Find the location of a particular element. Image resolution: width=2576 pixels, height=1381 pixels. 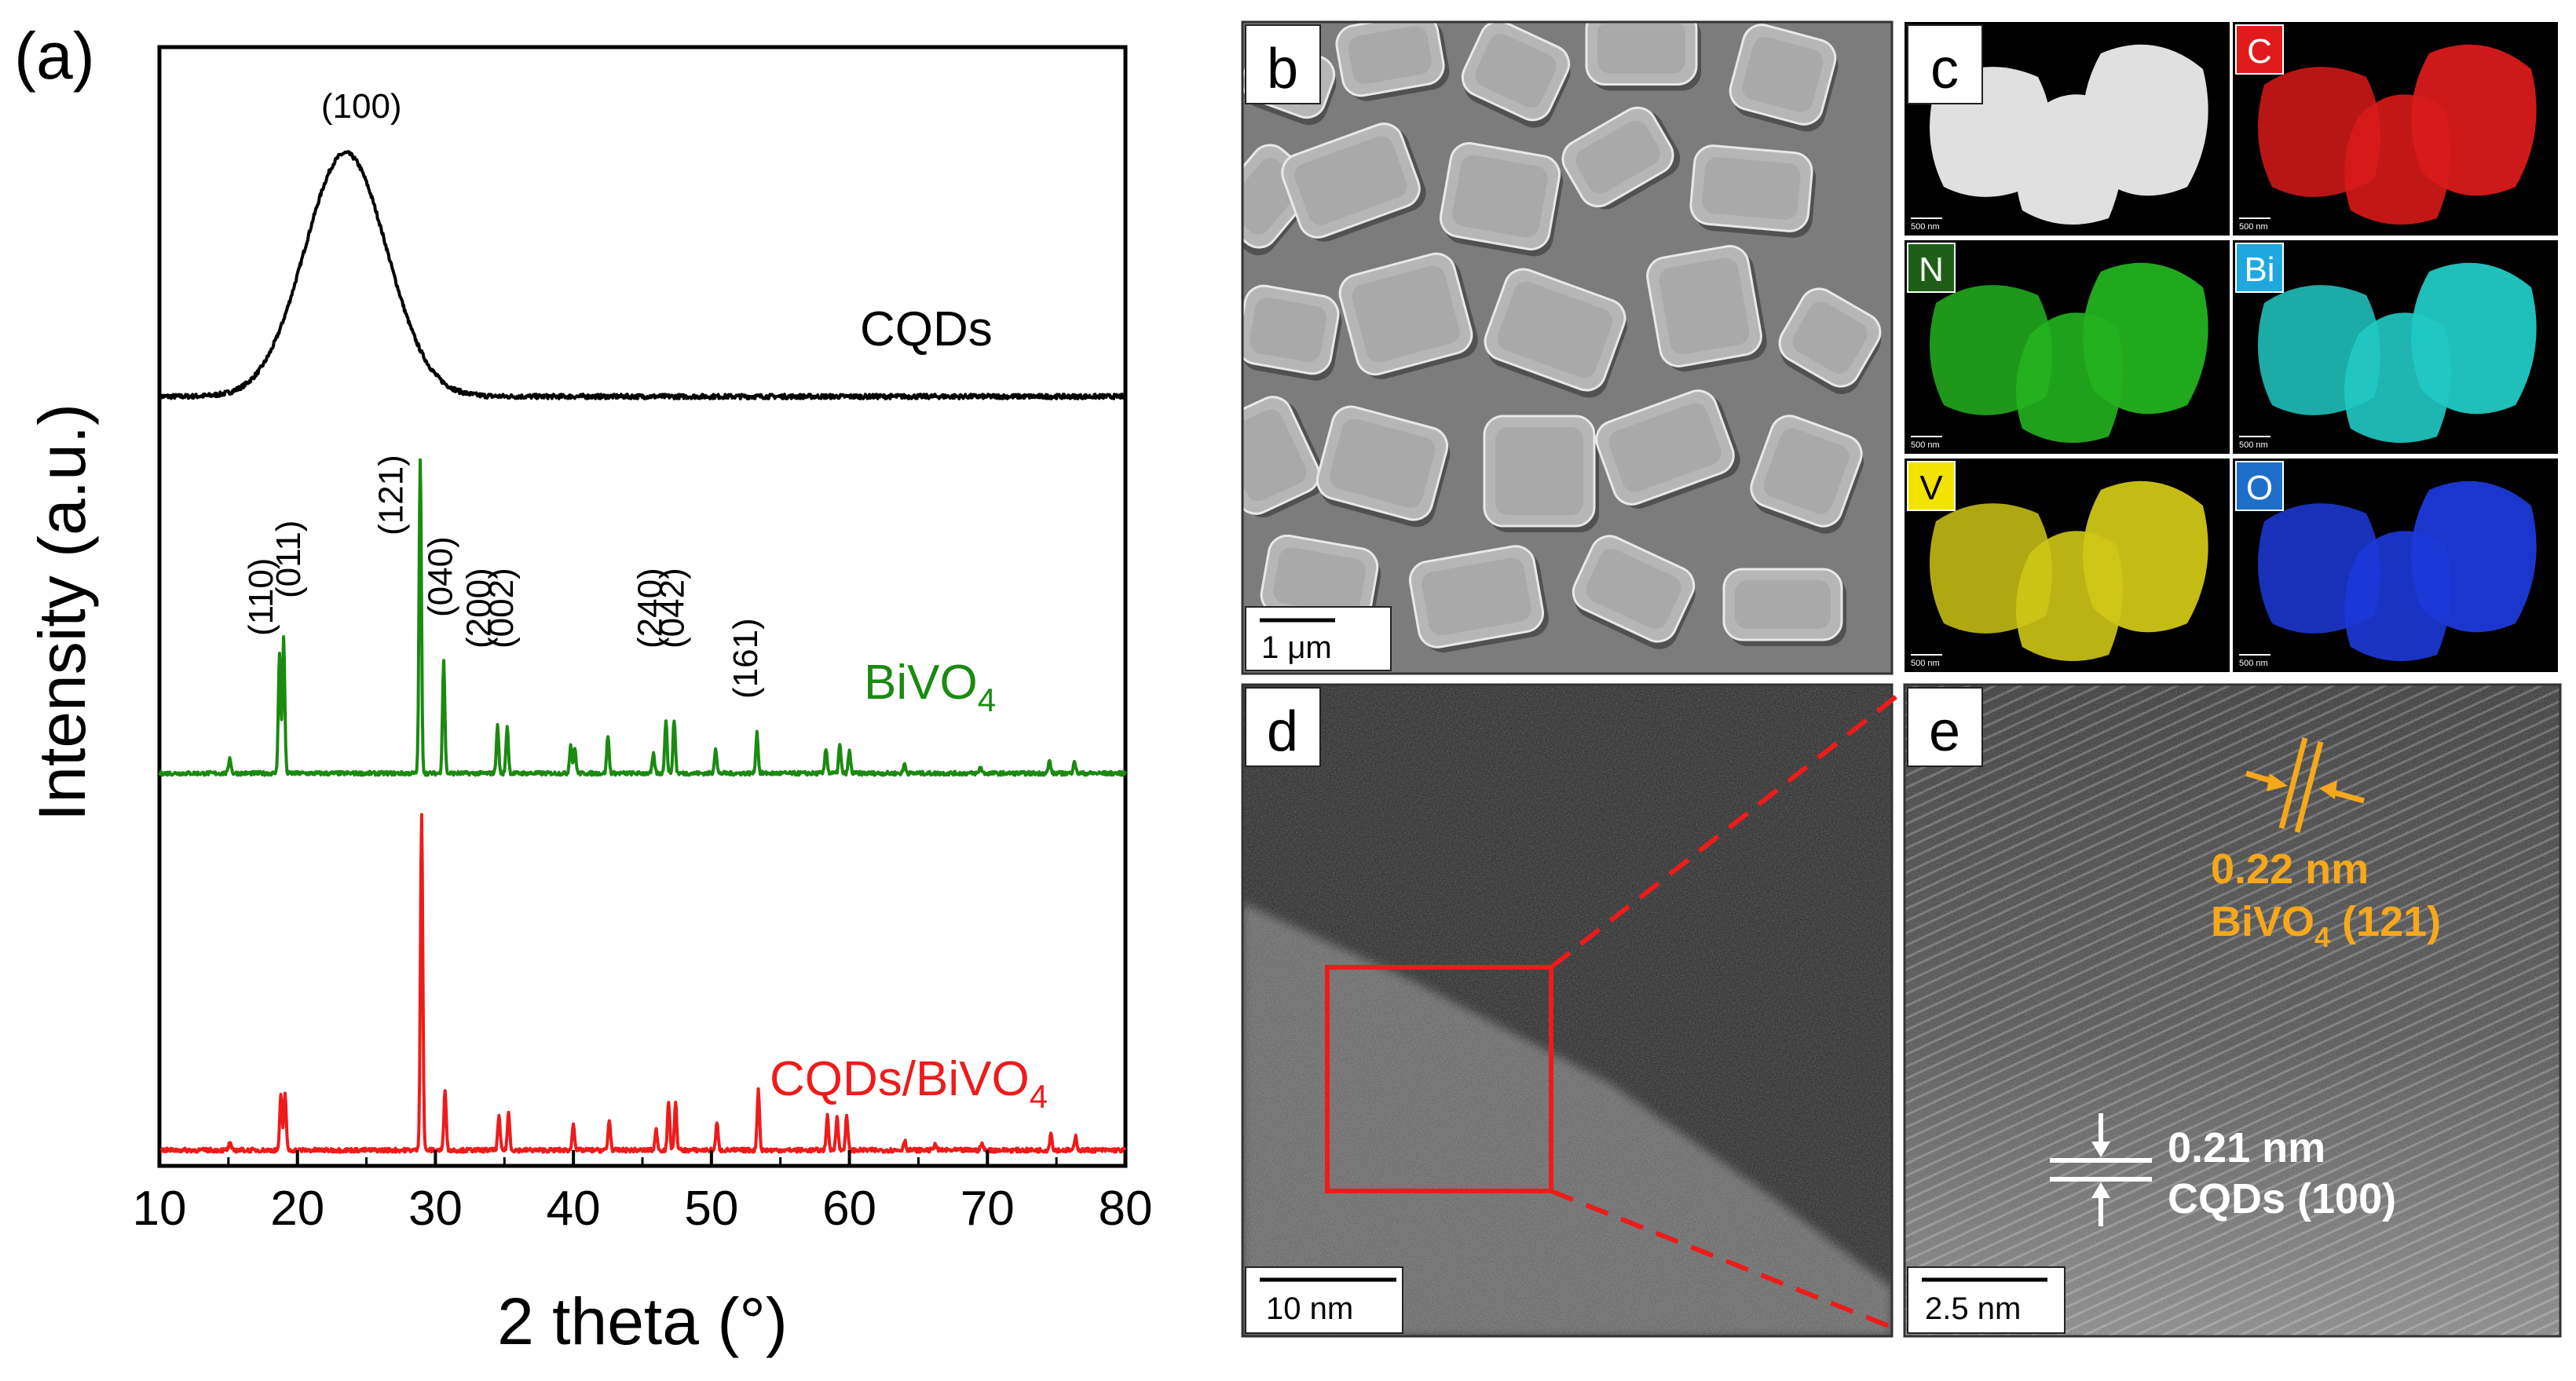

scalebar-e-text: 2.5 nm is located at coordinates (1973, 1308).